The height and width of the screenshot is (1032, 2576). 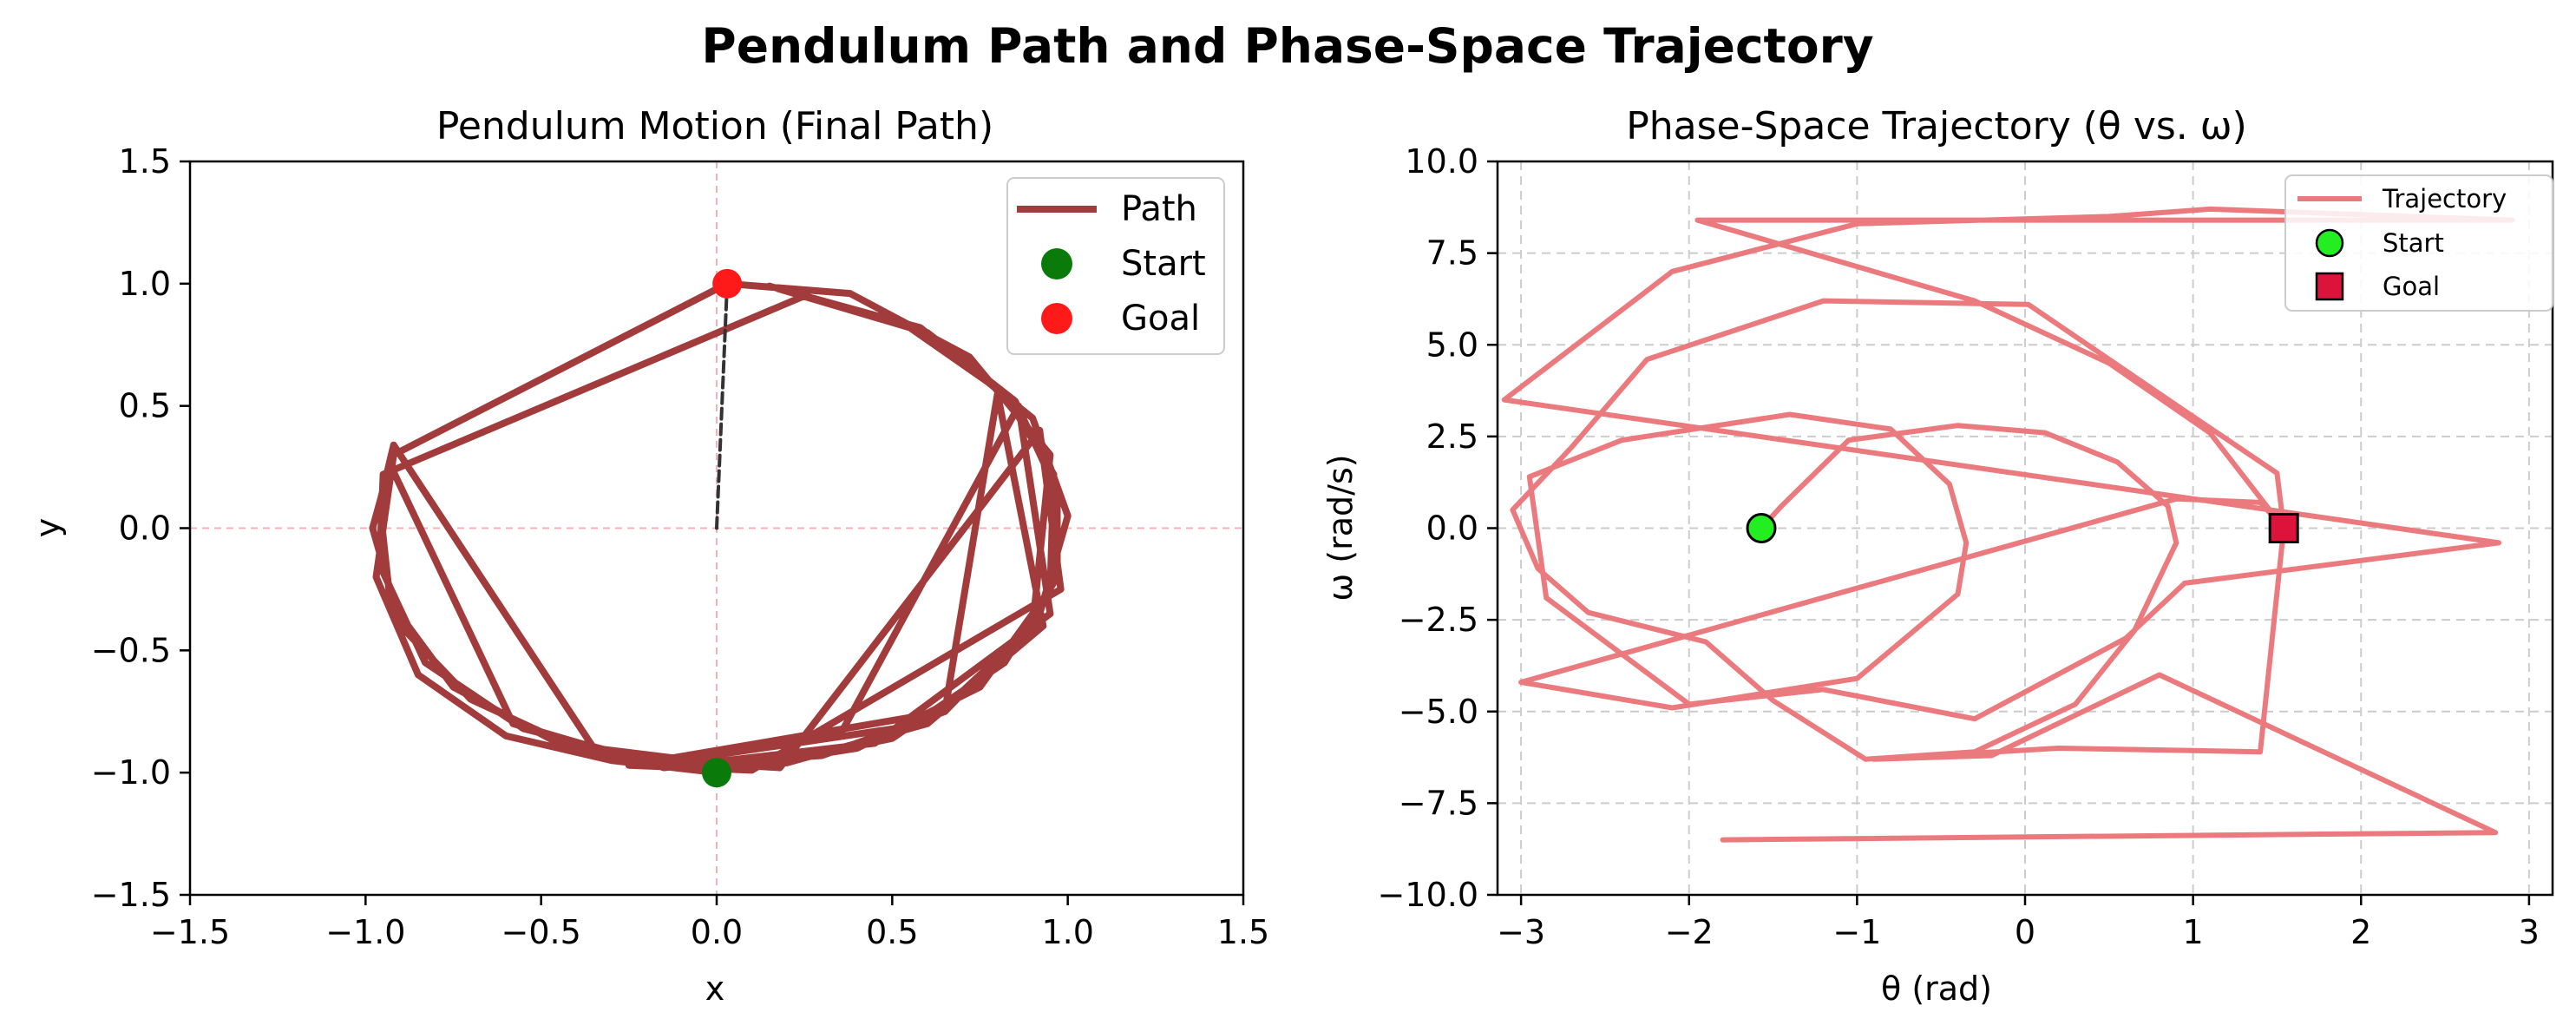 I want to click on phase-title: Phase-Space Trajectory (θ vs. ω), so click(x=1936, y=126).